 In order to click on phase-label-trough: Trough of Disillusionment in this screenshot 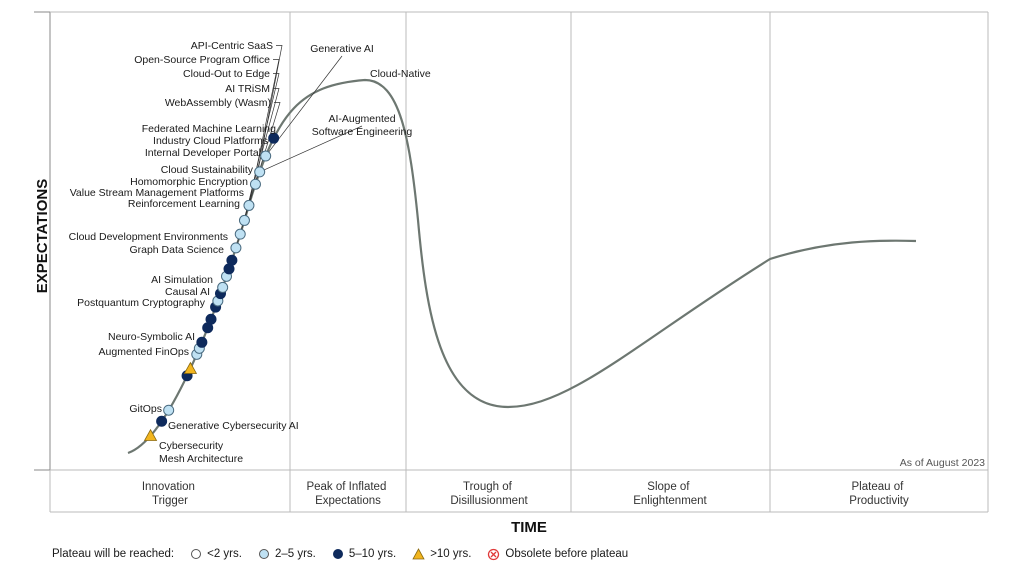, I will do `click(489, 494)`.